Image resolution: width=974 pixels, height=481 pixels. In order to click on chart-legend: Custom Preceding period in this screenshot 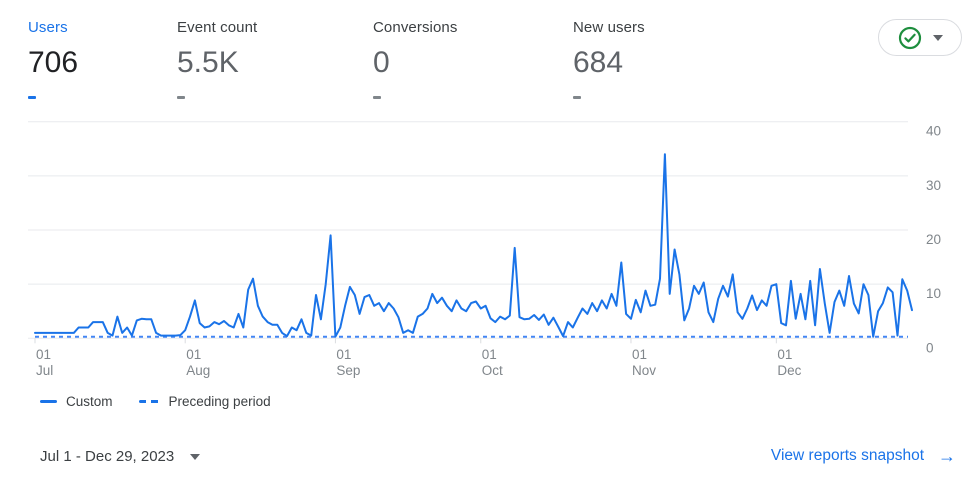, I will do `click(155, 401)`.